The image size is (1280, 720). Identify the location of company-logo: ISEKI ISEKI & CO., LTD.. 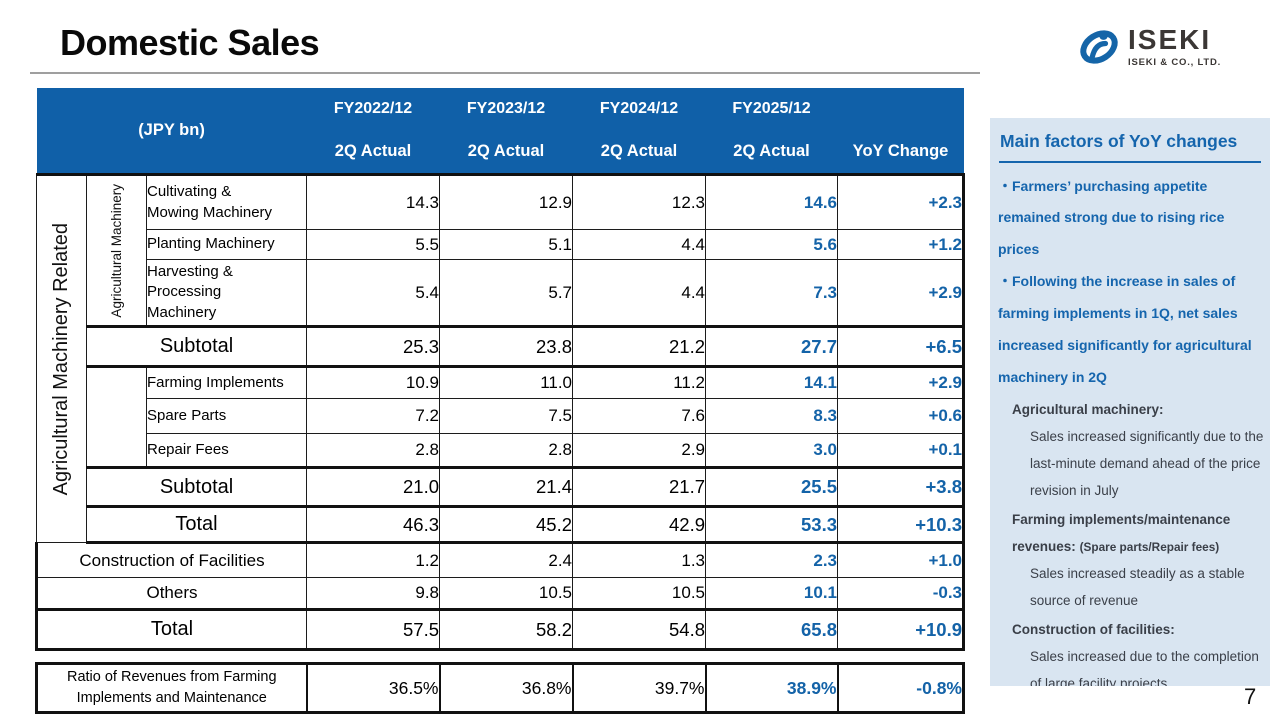
(1148, 47).